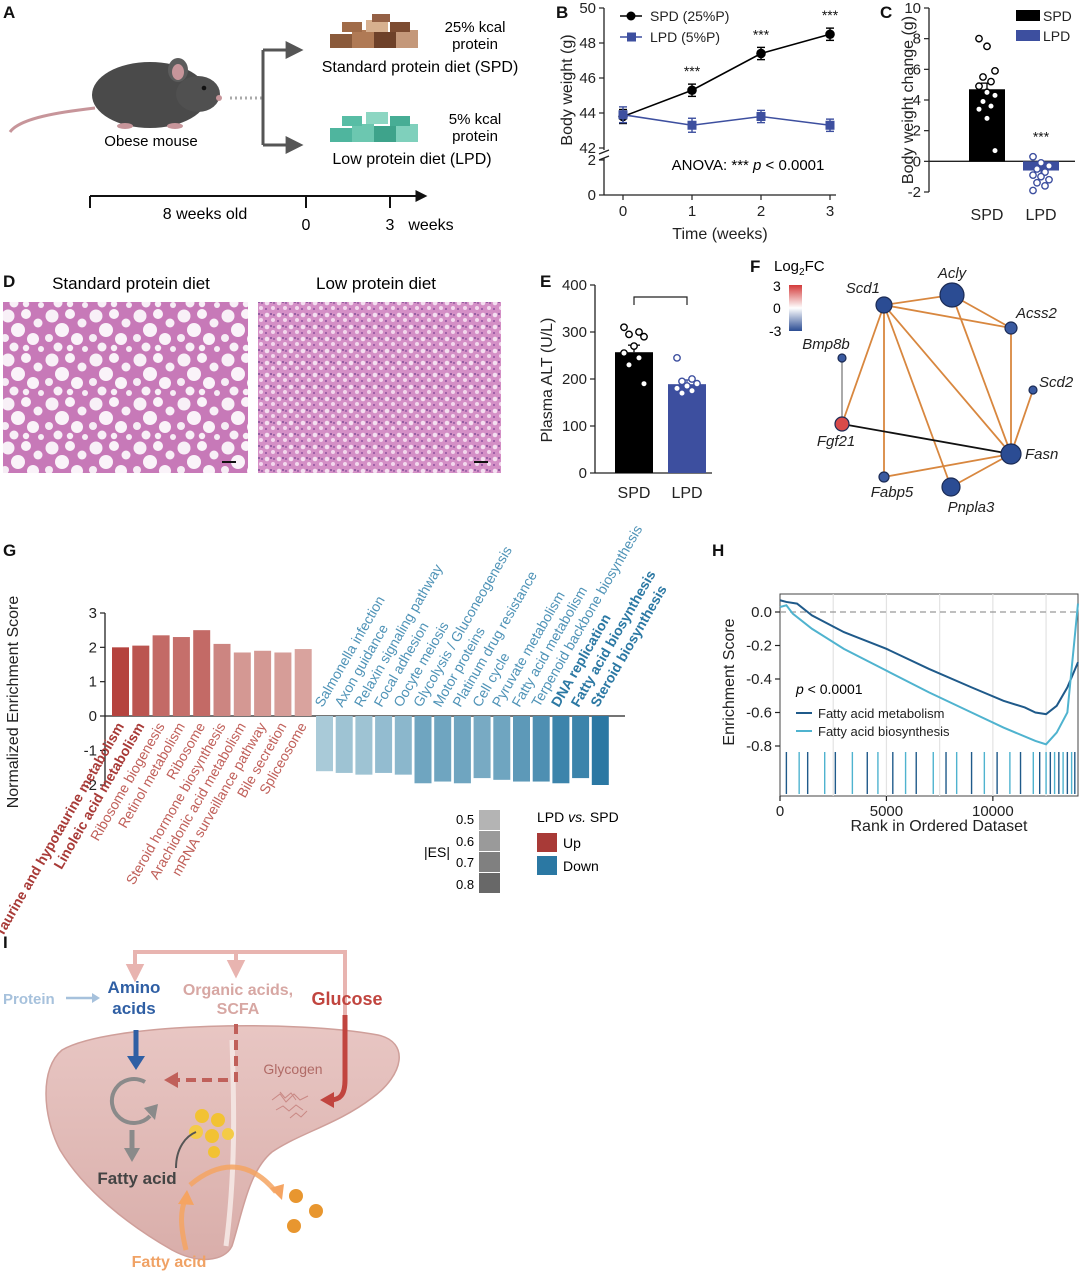 This screenshot has width=1080, height=1271. What do you see at coordinates (692, 211) in the screenshot?
I see `x-tick-label: 1` at bounding box center [692, 211].